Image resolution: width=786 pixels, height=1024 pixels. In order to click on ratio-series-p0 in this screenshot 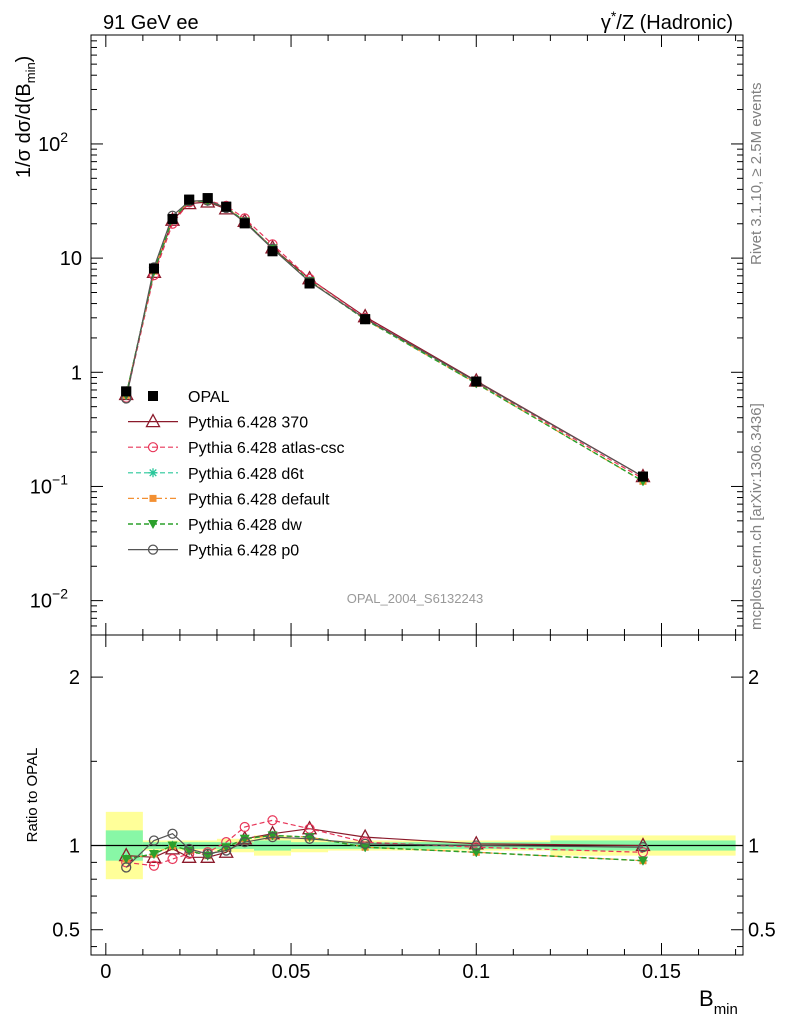, I will do `click(385, 850)`.